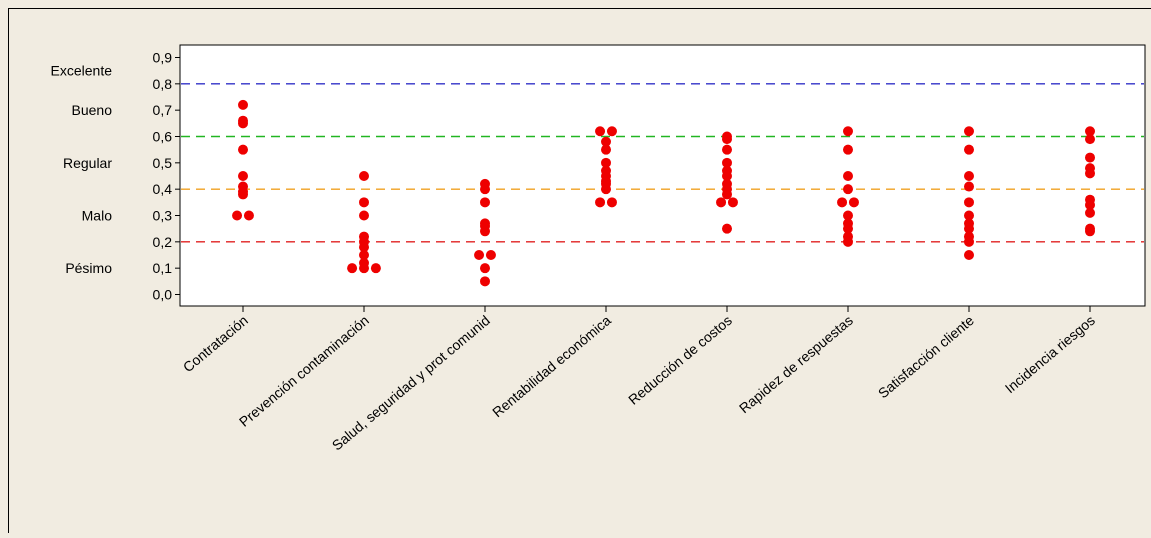 The height and width of the screenshot is (538, 1151). What do you see at coordinates (163, 242) in the screenshot?
I see `y-tick-label: 0,2` at bounding box center [163, 242].